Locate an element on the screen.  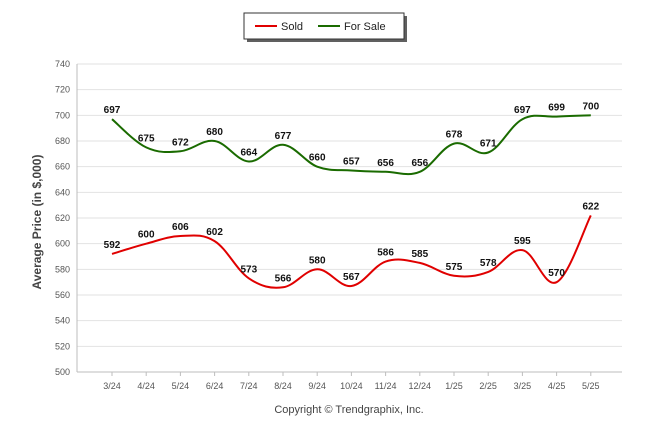
y-tick-label: 640 is located at coordinates (62, 192).